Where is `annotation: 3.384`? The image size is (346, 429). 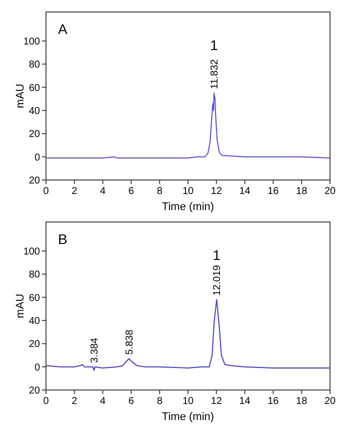
annotation: 3.384 is located at coordinates (95, 350).